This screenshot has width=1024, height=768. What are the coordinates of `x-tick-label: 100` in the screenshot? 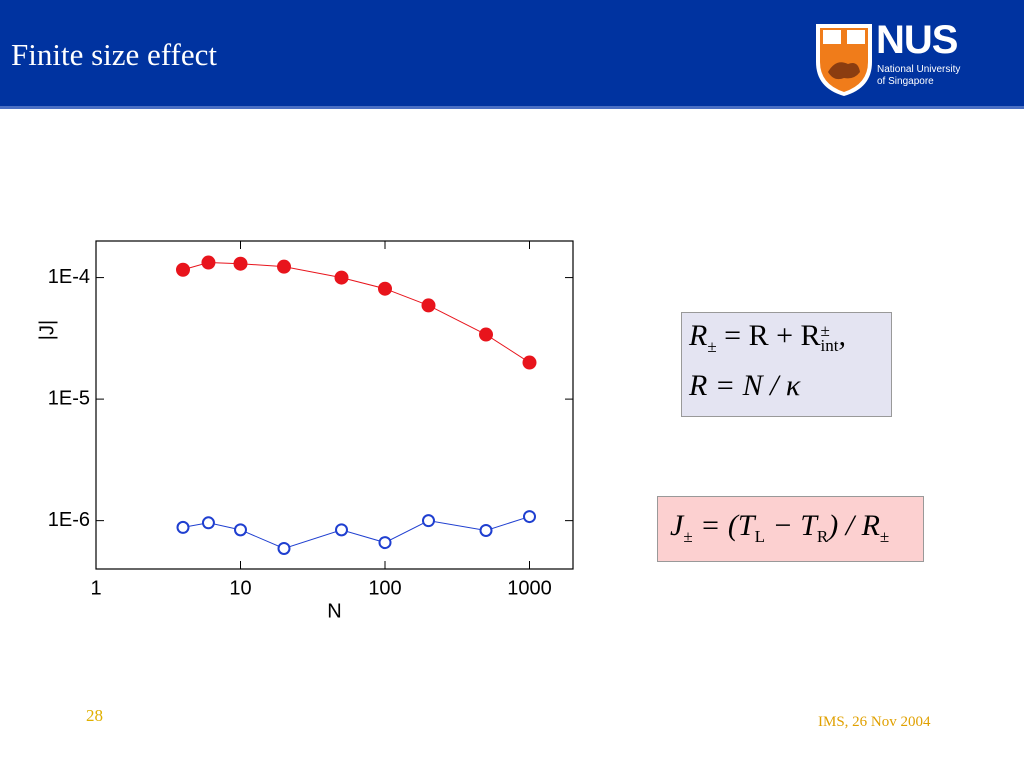 It's located at (384, 588).